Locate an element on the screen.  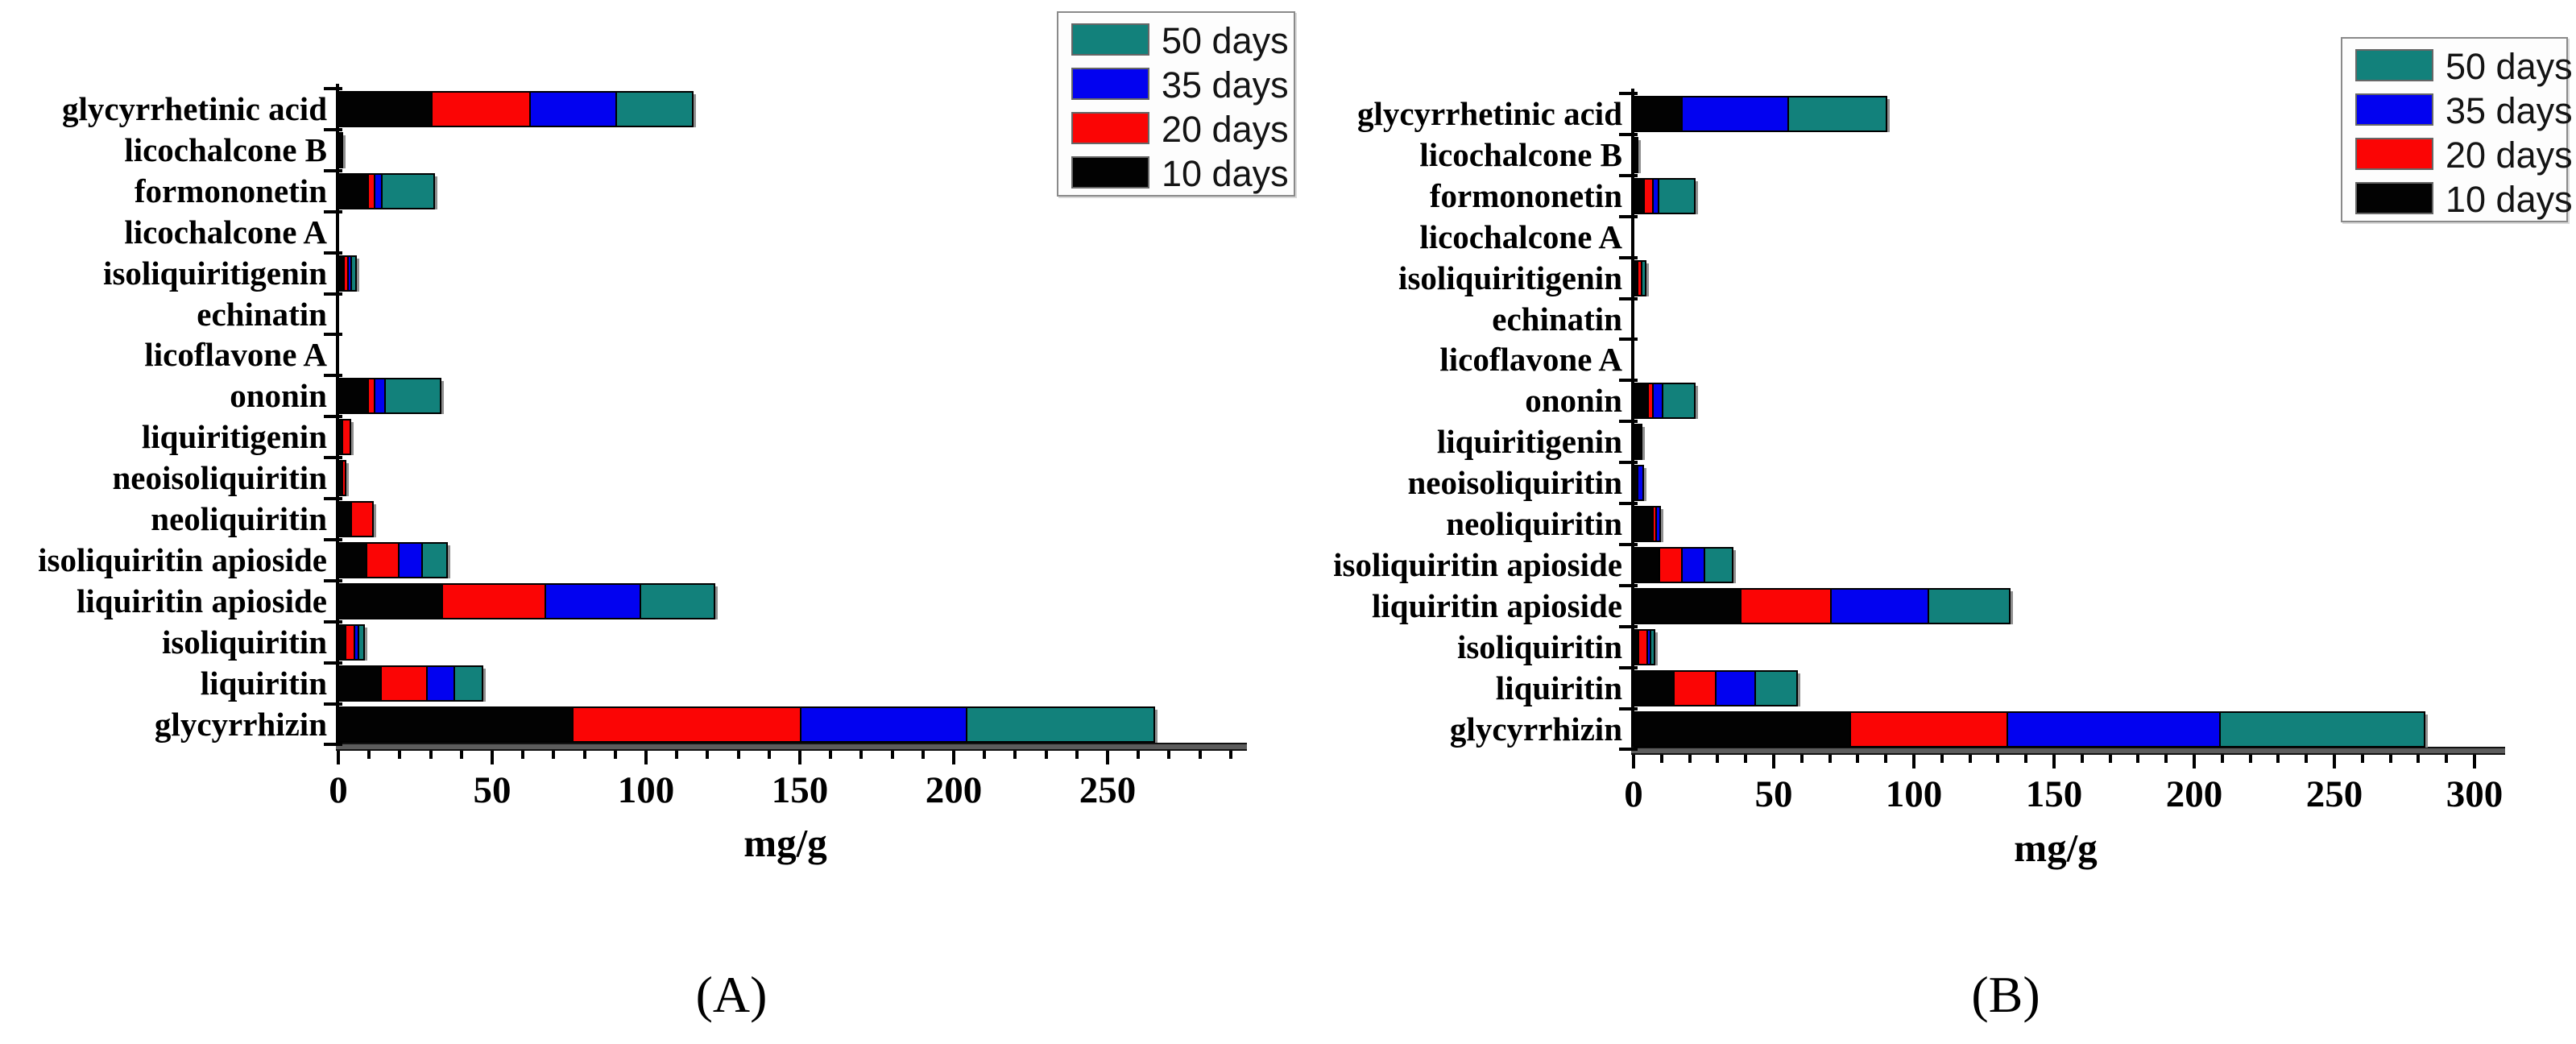
legend-item: 20 days is located at coordinates (2457, 155).